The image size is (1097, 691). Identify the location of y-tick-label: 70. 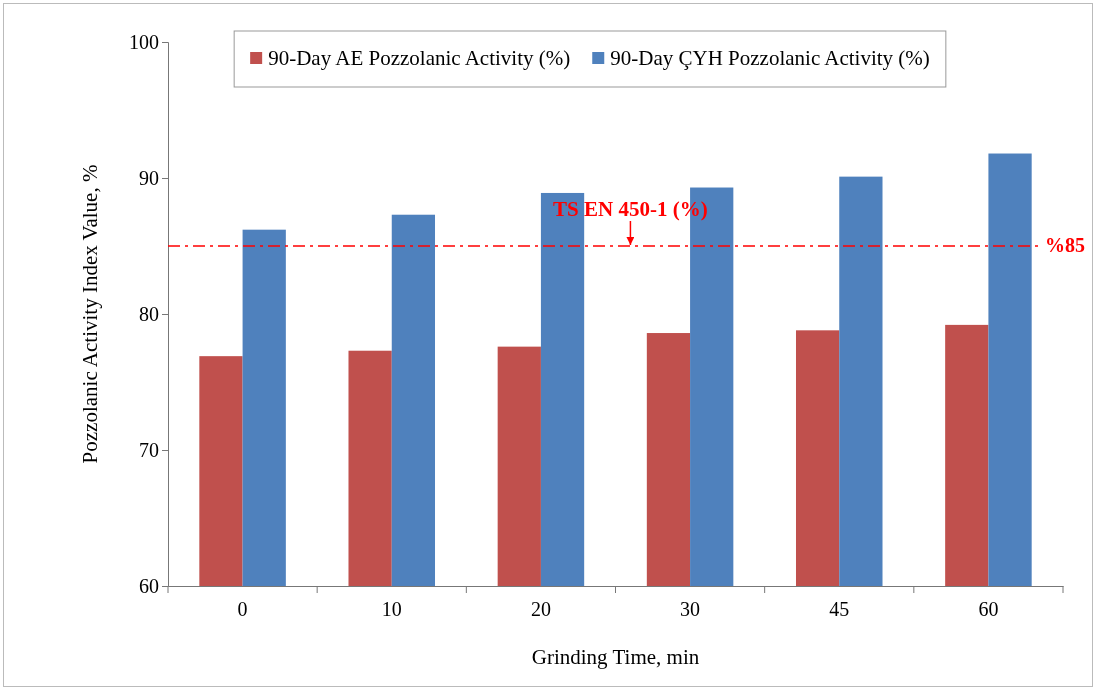
(149, 449).